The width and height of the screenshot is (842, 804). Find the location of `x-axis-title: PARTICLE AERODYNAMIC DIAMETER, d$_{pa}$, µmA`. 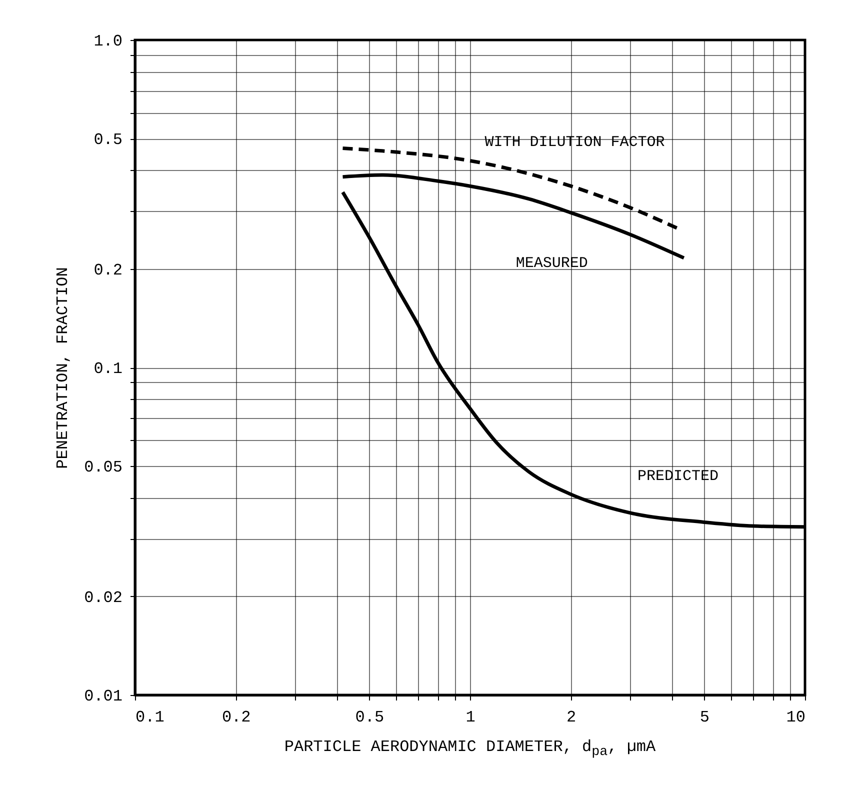

x-axis-title: PARTICLE AERODYNAMIC DIAMETER, d$_{pa}$, µmA is located at coordinates (470, 749).